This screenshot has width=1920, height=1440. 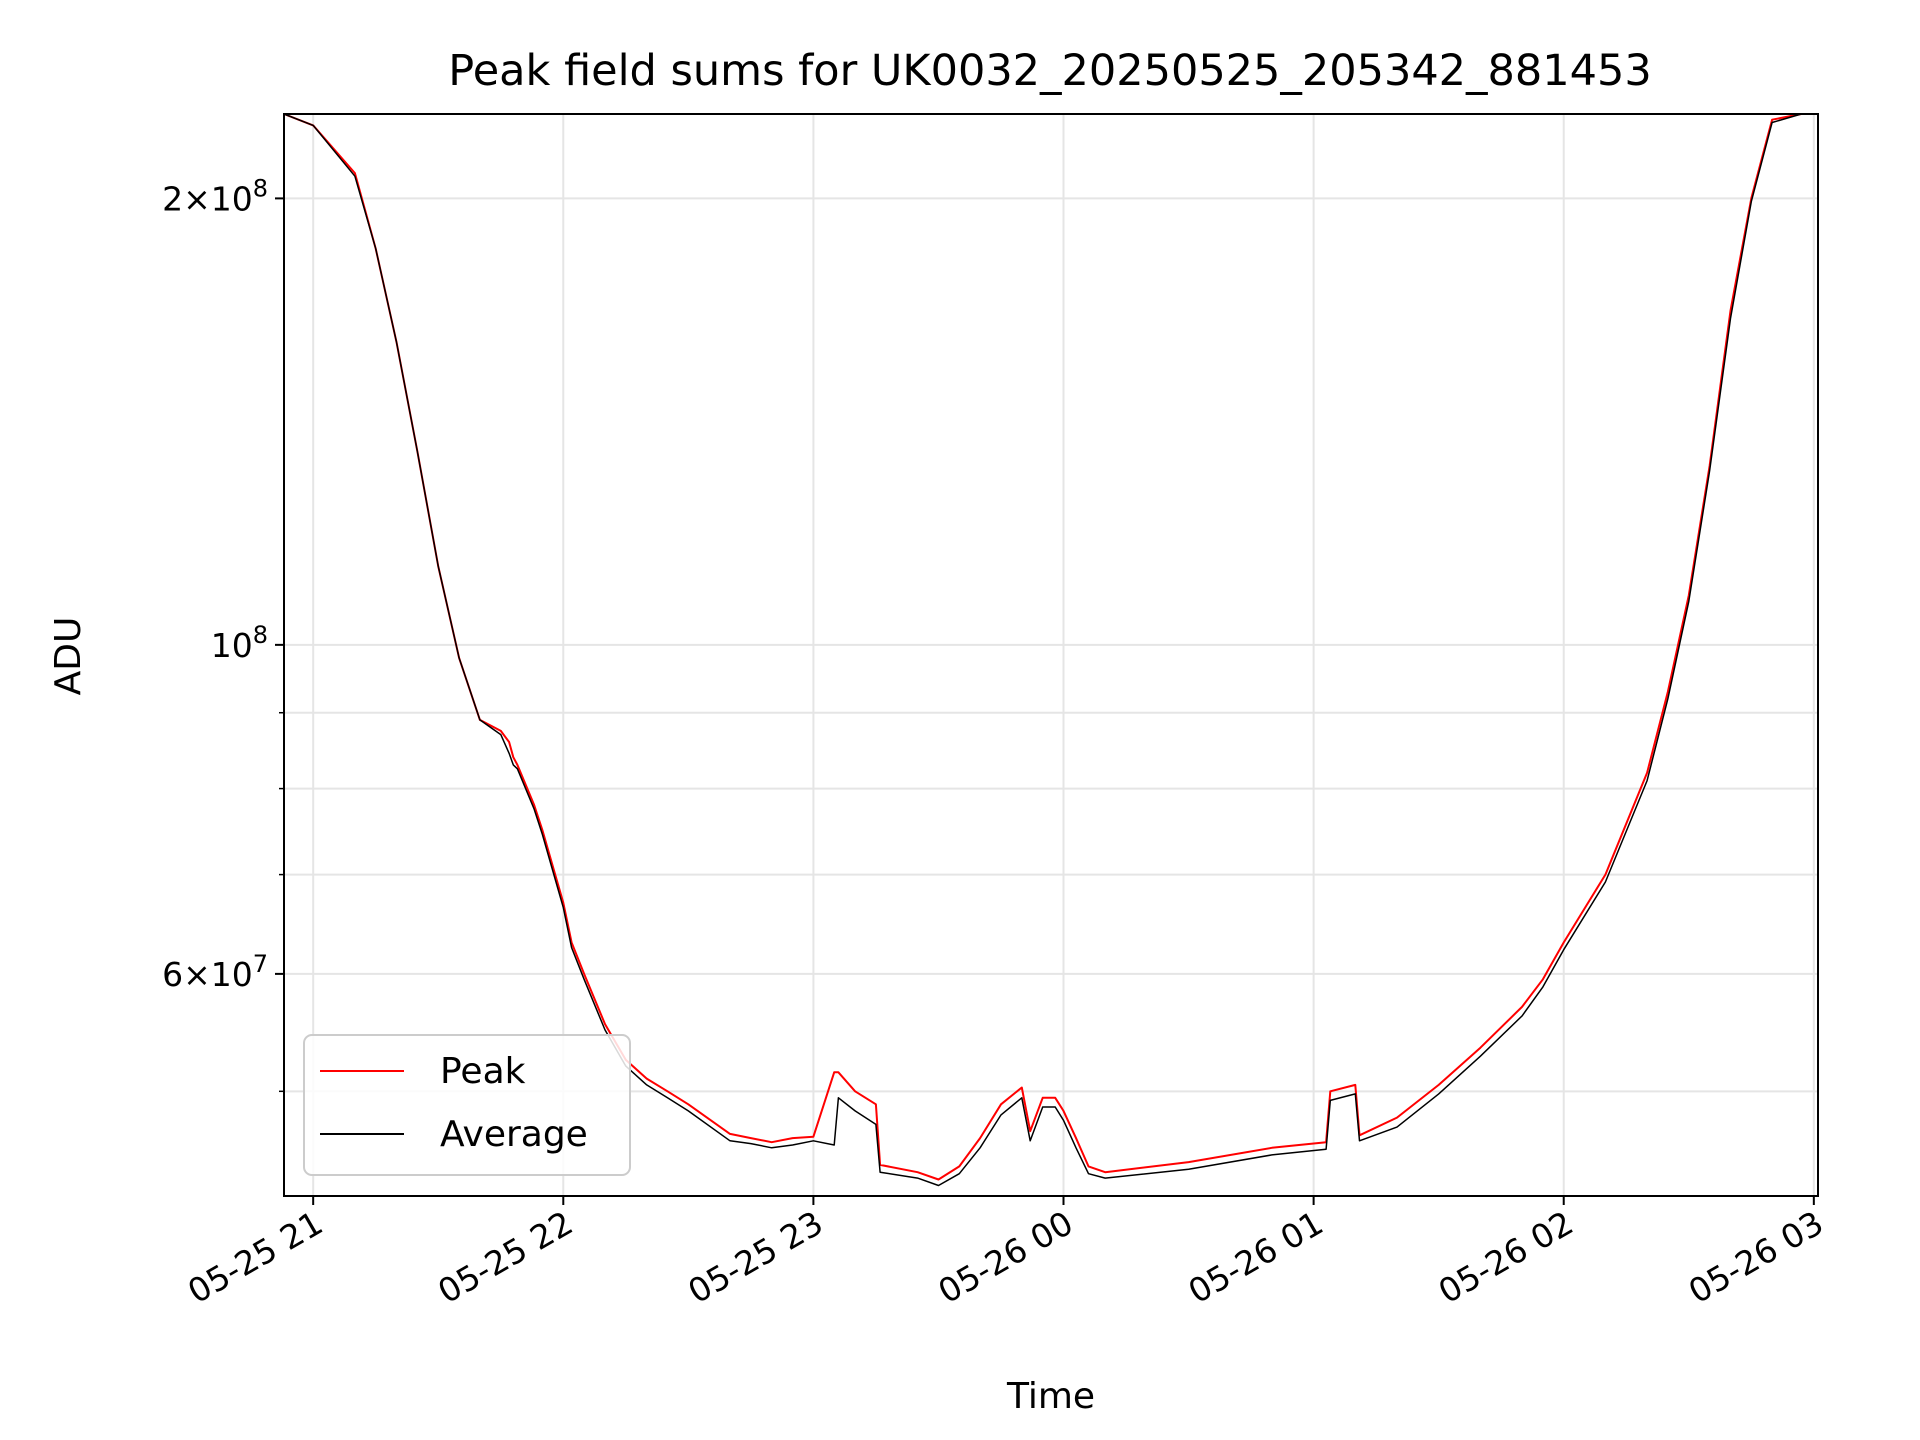 I want to click on x-axis-label: Time, so click(x=1050, y=1396).